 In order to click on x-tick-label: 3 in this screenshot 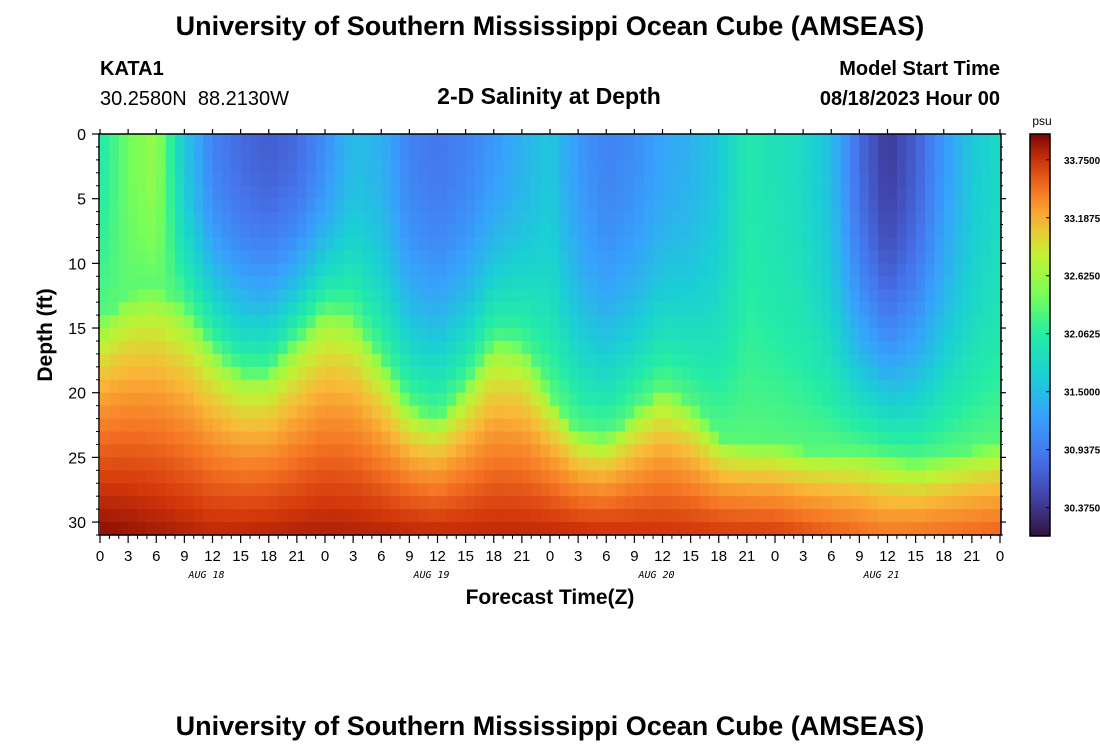, I will do `click(353, 556)`.